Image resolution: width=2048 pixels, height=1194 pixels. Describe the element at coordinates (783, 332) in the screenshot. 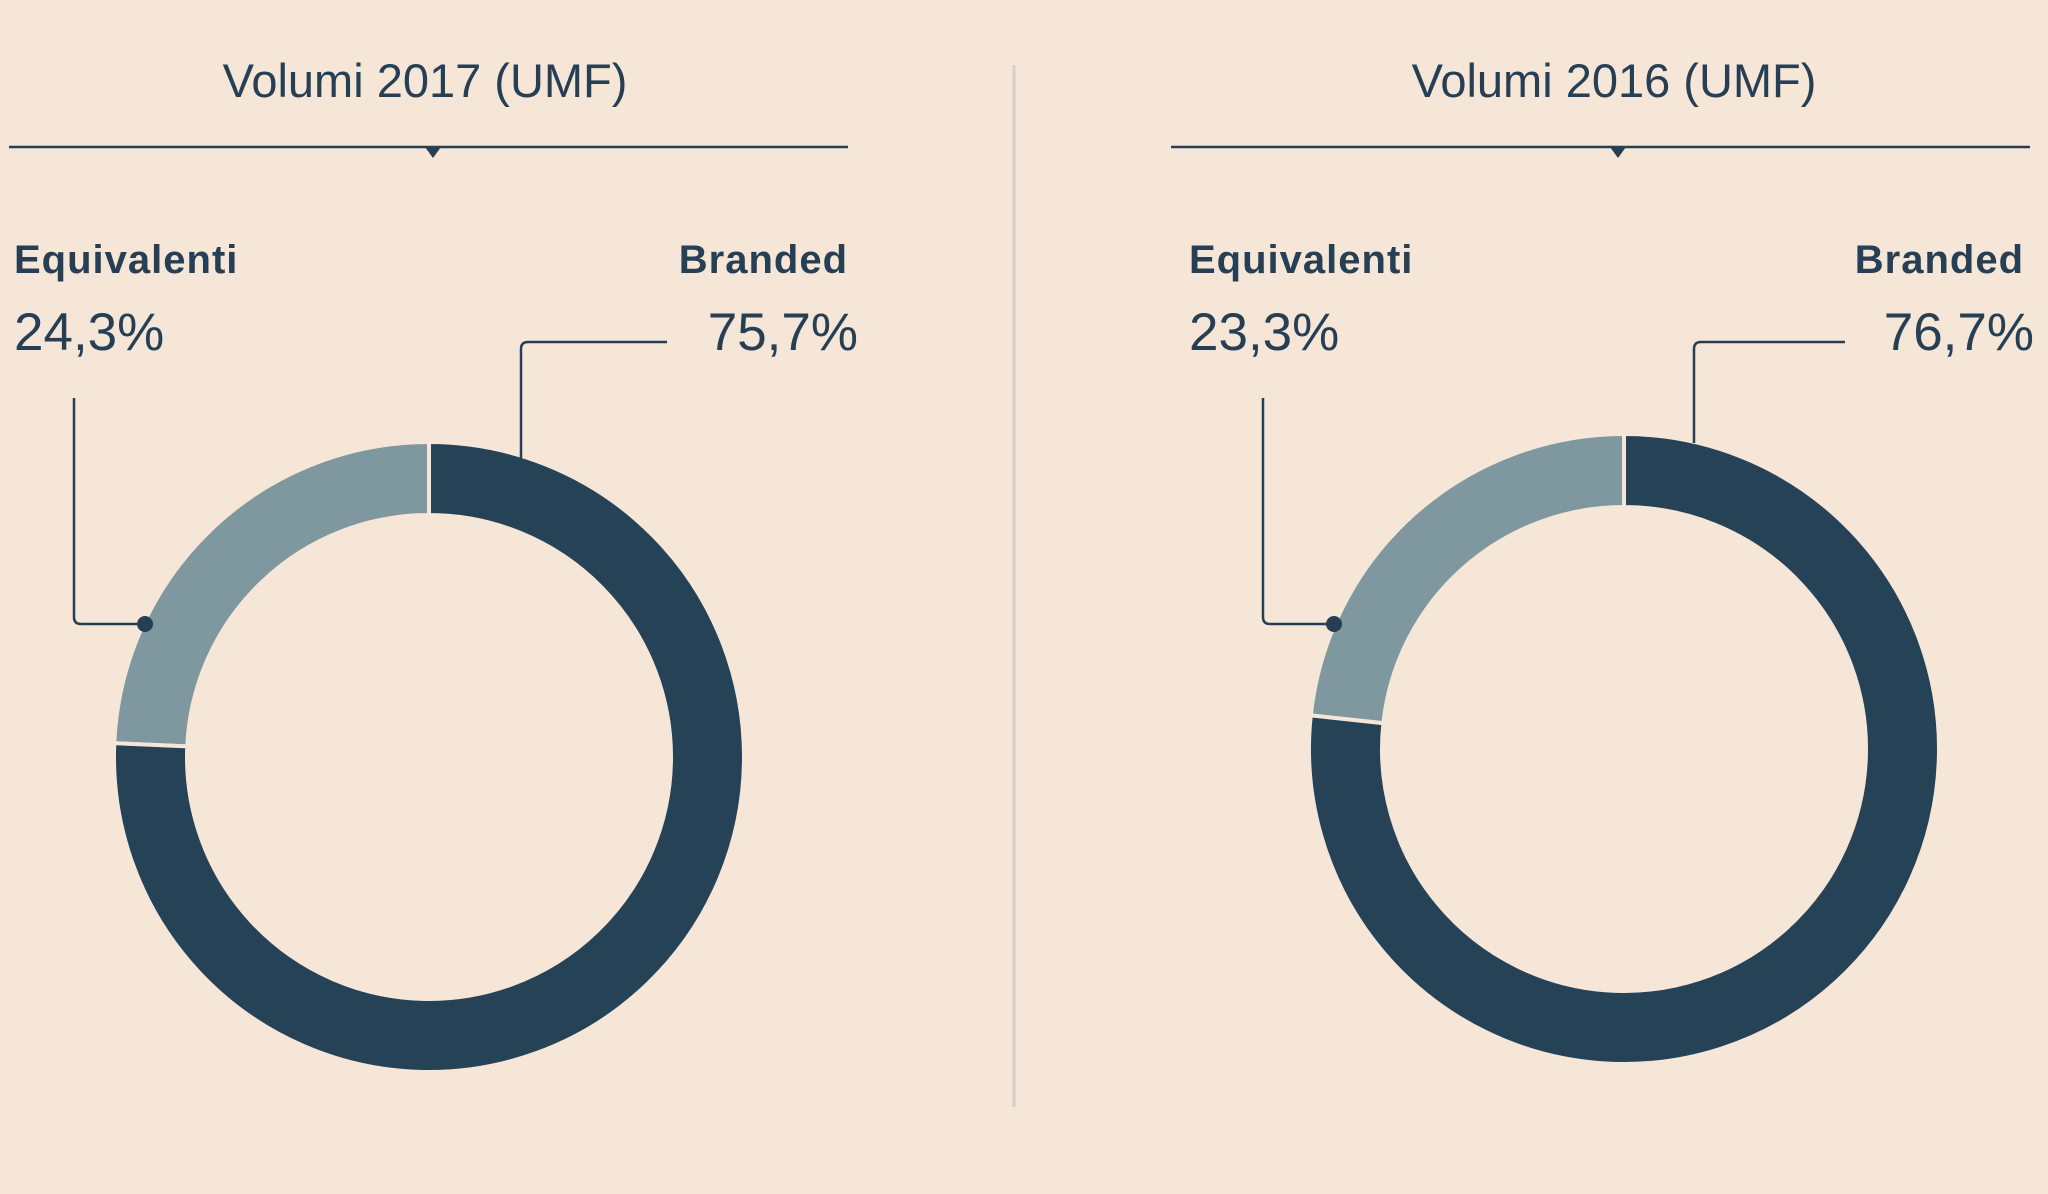

I see `chart-2017-branded-value: 75,7%` at that location.